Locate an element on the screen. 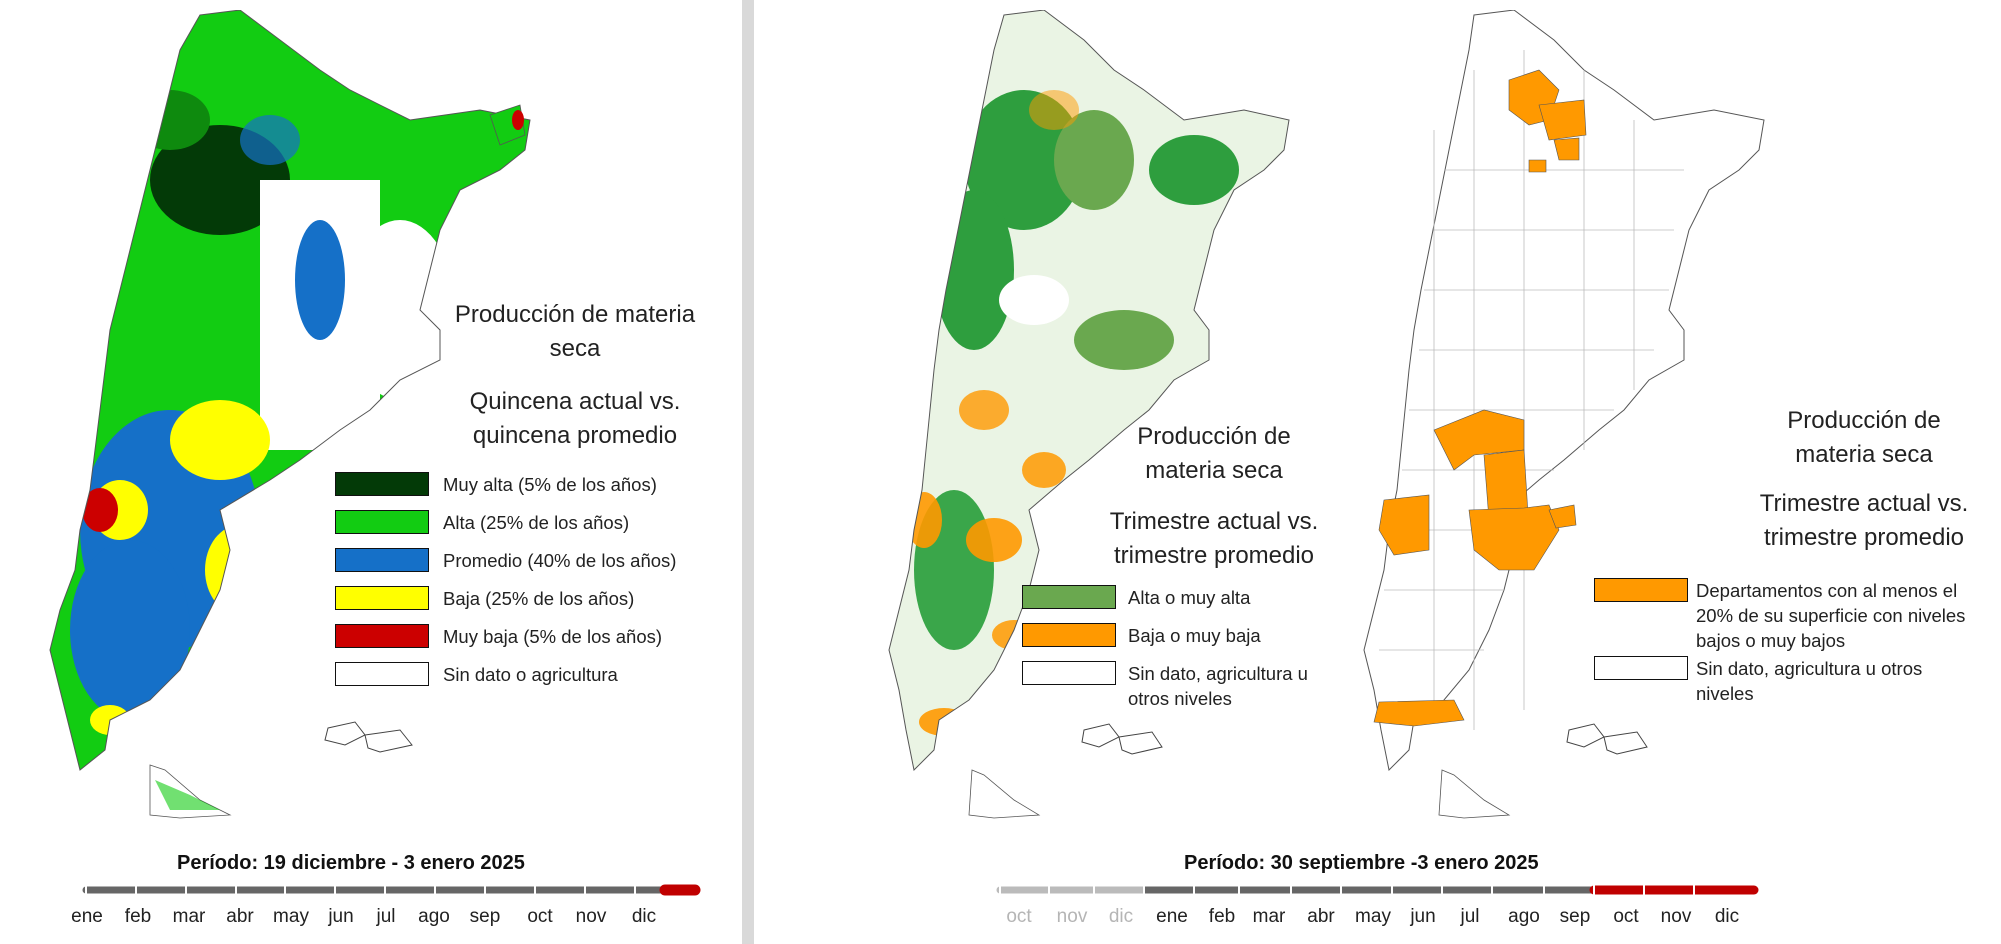 Image resolution: width=2001 pixels, height=944 pixels. legend-label: niveles is located at coordinates (1725, 693).